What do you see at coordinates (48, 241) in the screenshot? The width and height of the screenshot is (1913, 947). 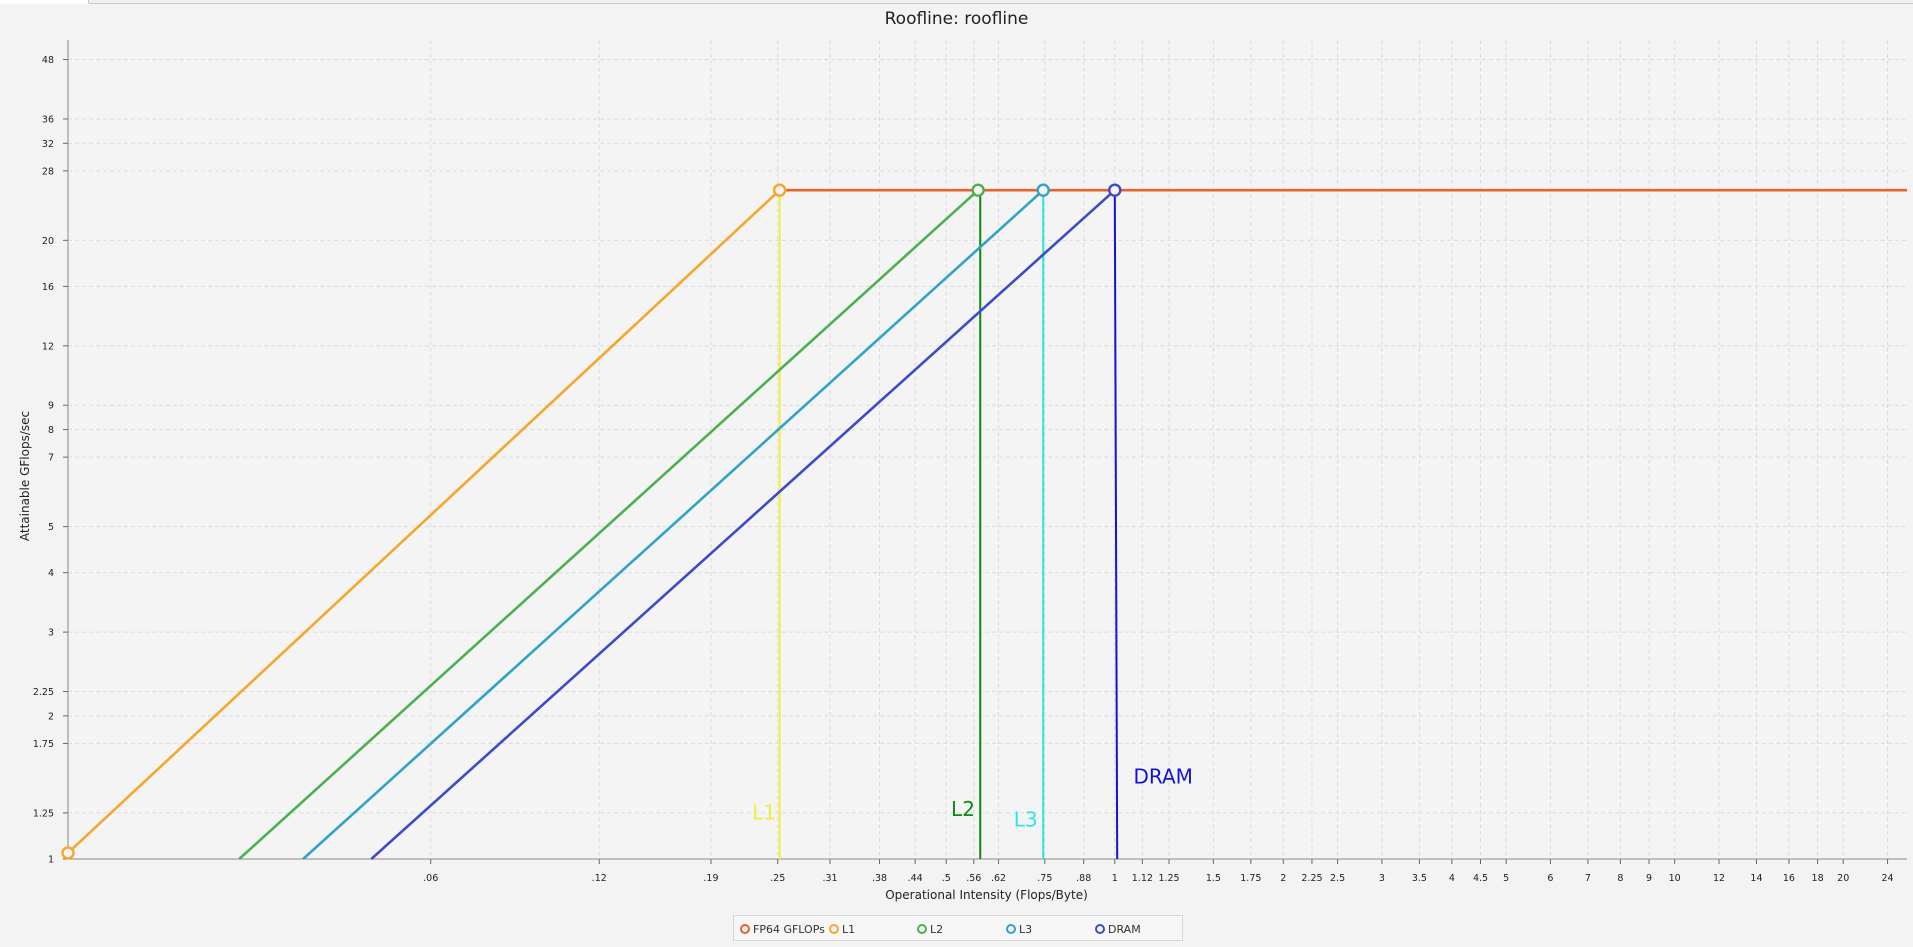 I see `y-tick-label: 20` at bounding box center [48, 241].